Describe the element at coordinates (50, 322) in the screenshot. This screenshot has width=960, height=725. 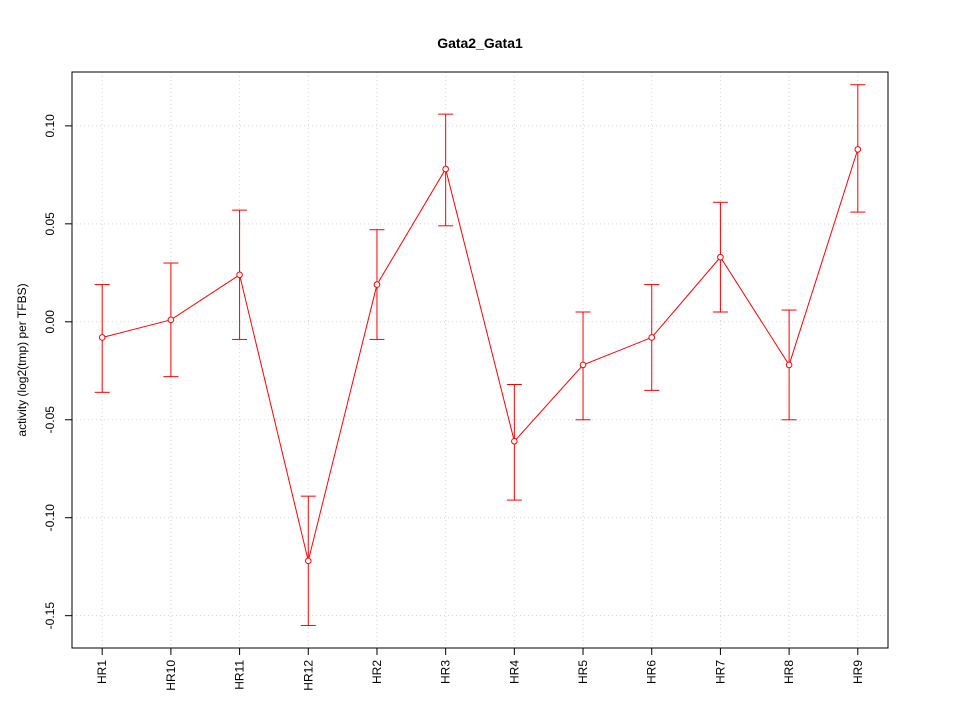
I see `y-tick-label: 0.00` at that location.